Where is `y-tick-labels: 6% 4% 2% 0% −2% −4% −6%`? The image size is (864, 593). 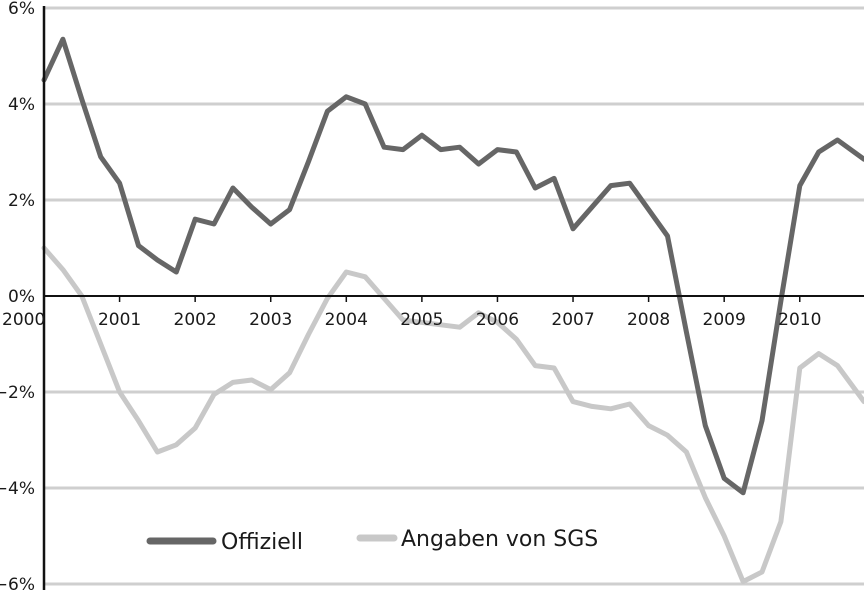
y-tick-labels: 6% 4% 2% 0% −2% −4% −6% is located at coordinates (17, 296).